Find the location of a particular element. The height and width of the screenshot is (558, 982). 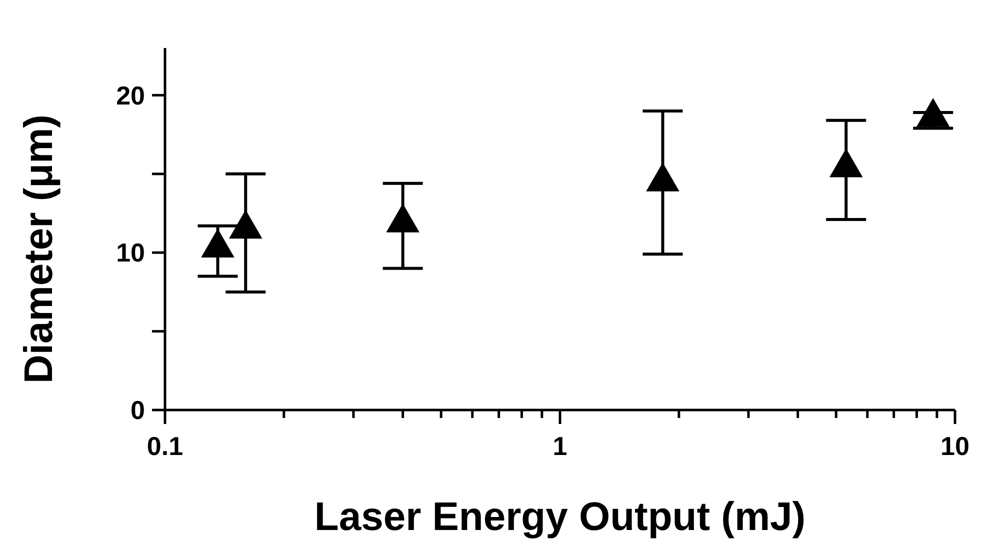

y-tick-label: 0 is located at coordinates (137, 410).